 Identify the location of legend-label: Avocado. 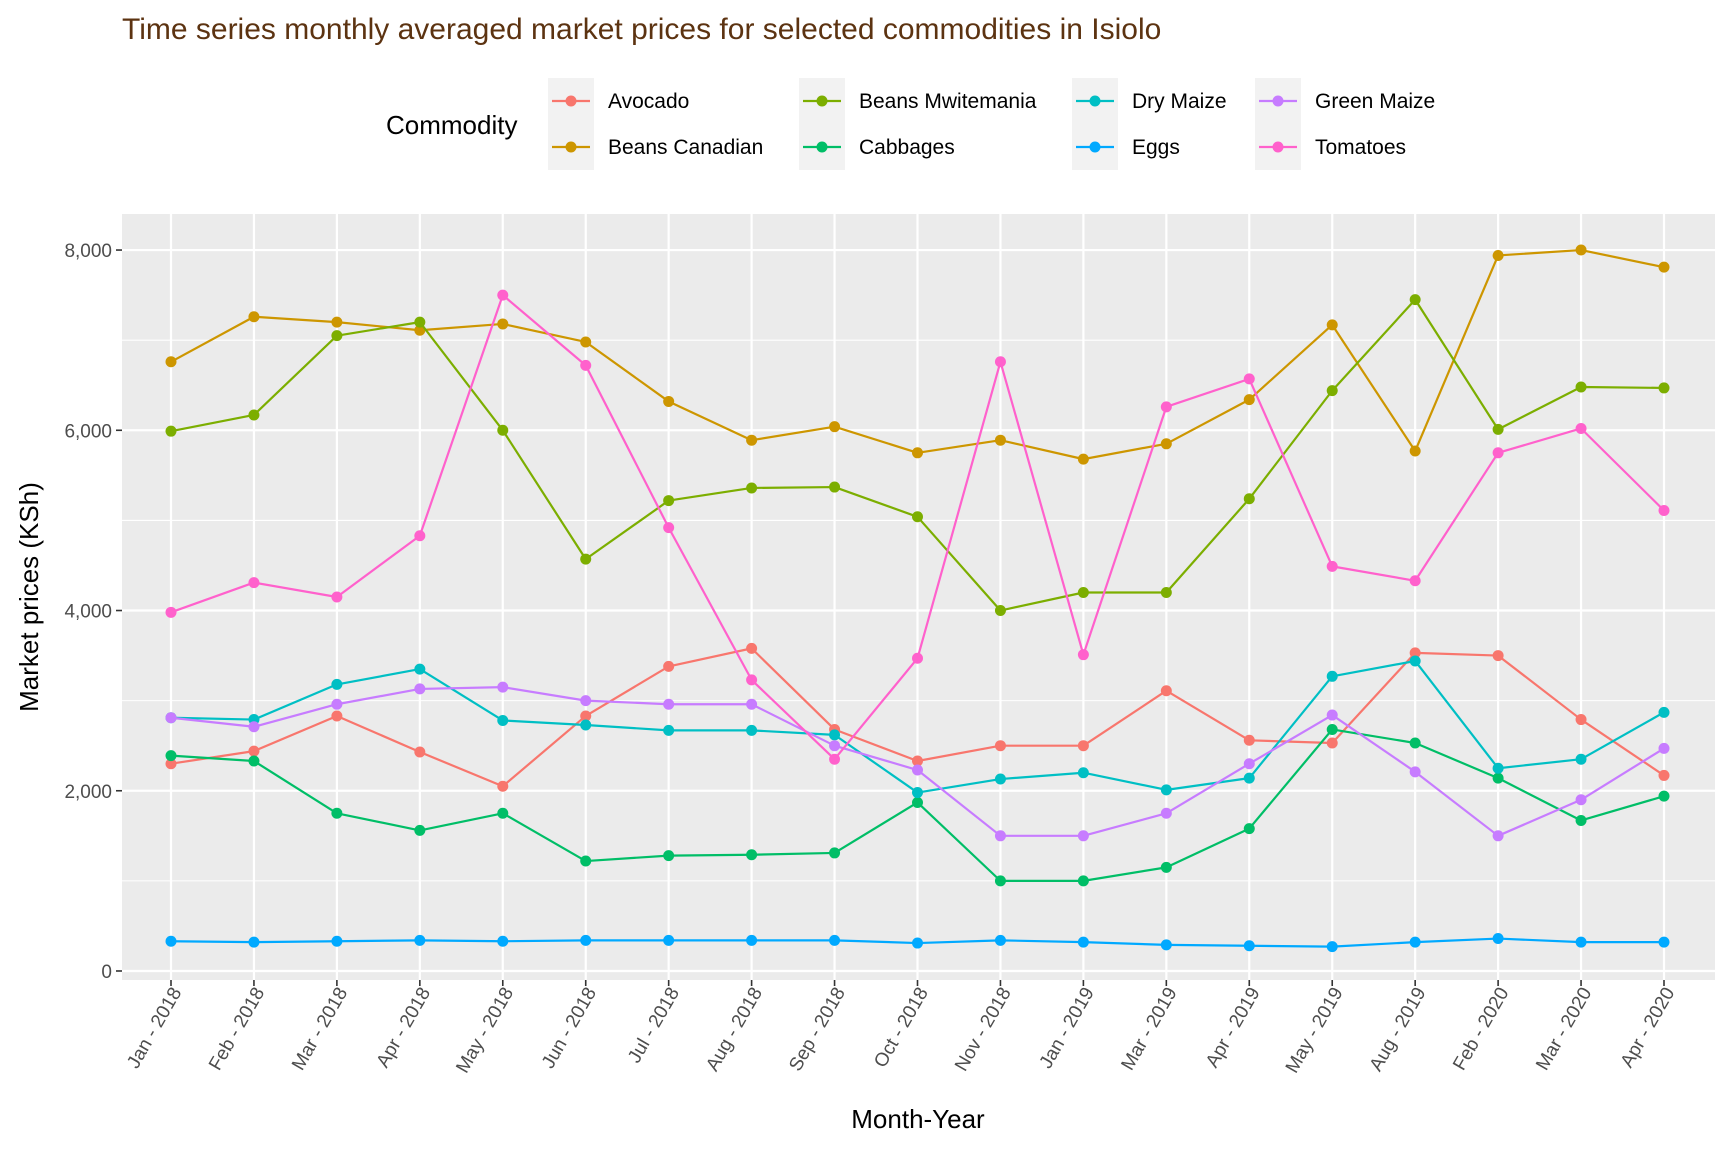
(648, 101).